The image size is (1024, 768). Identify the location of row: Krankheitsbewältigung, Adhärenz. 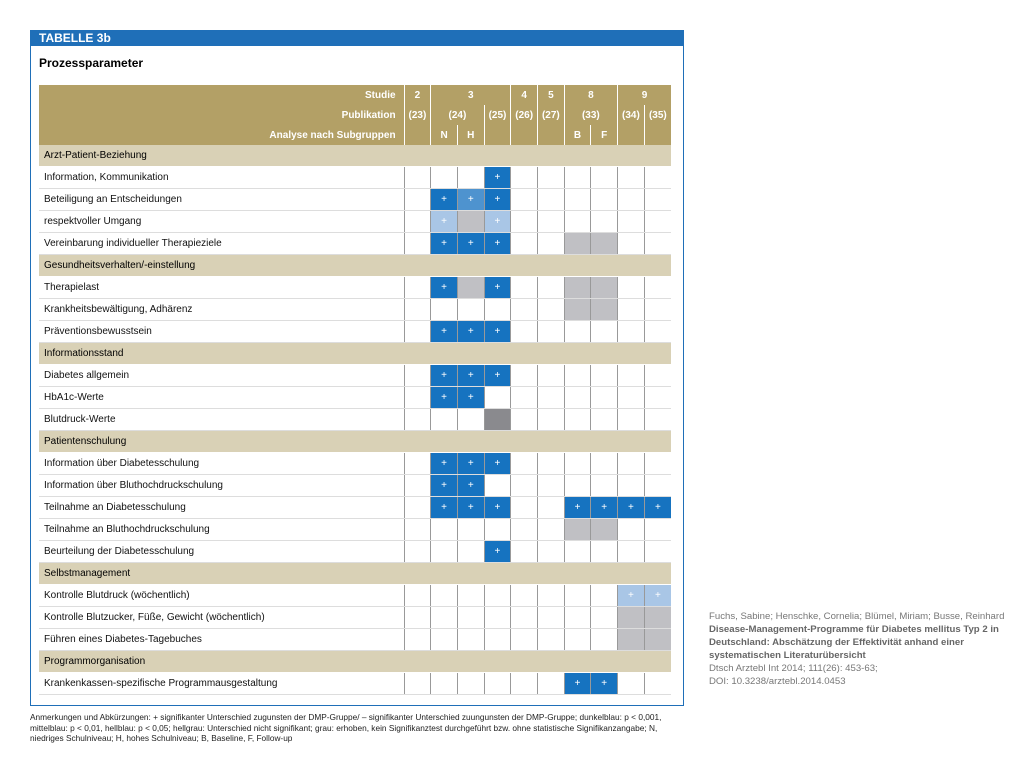
(355, 309).